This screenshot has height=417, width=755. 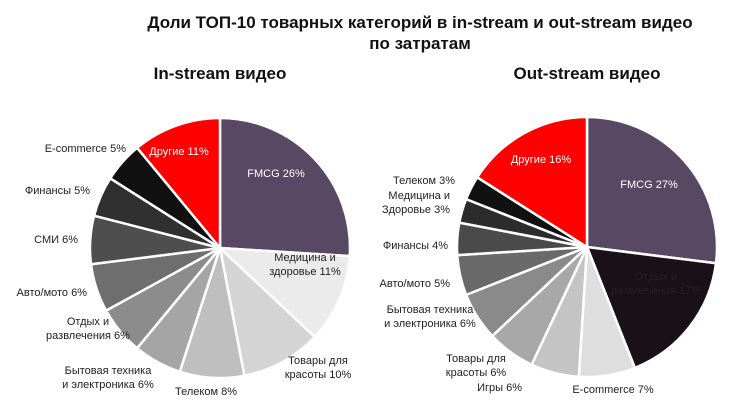 What do you see at coordinates (587, 73) in the screenshot?
I see `out-stream-chart-title: Out-stream видео` at bounding box center [587, 73].